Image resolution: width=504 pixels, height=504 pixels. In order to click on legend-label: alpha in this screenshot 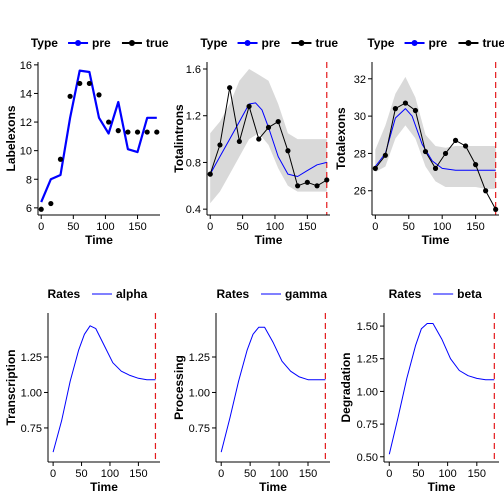, I will do `click(132, 294)`.